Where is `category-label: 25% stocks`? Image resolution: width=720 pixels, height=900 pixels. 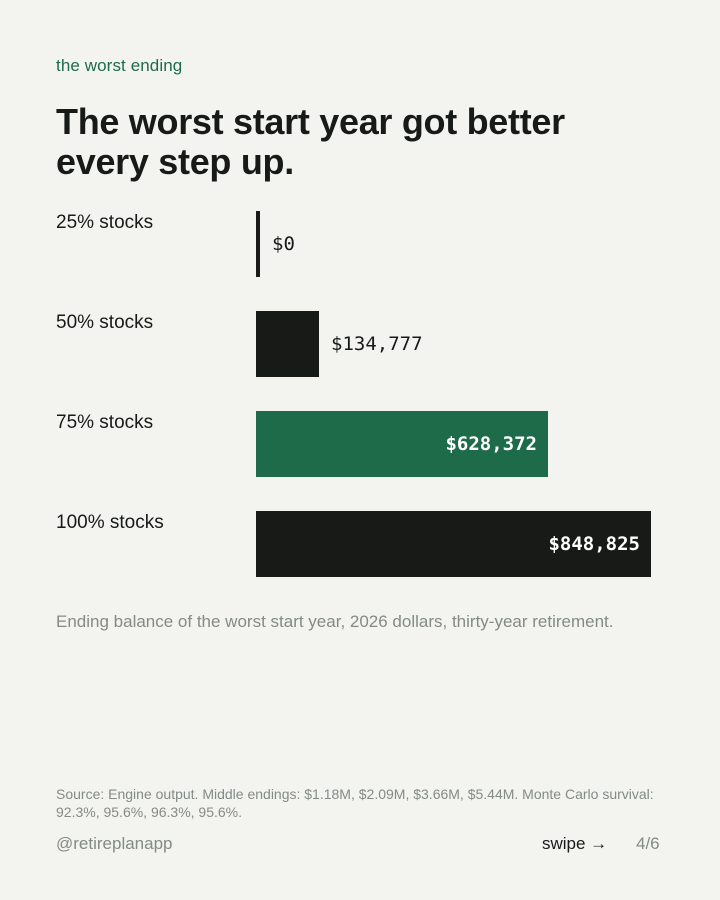 category-label: 25% stocks is located at coordinates (105, 222).